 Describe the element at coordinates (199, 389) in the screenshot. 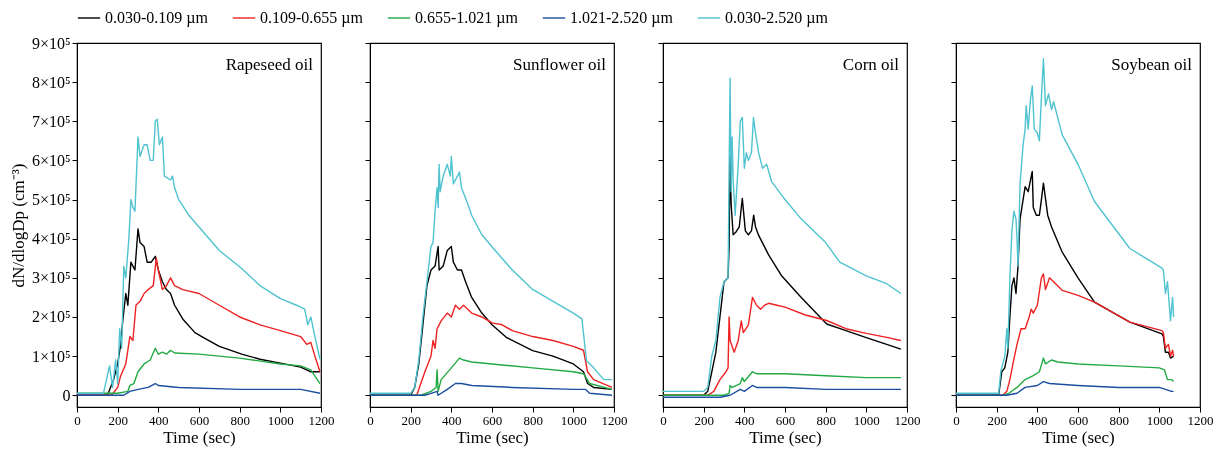

I see `line-series` at that location.